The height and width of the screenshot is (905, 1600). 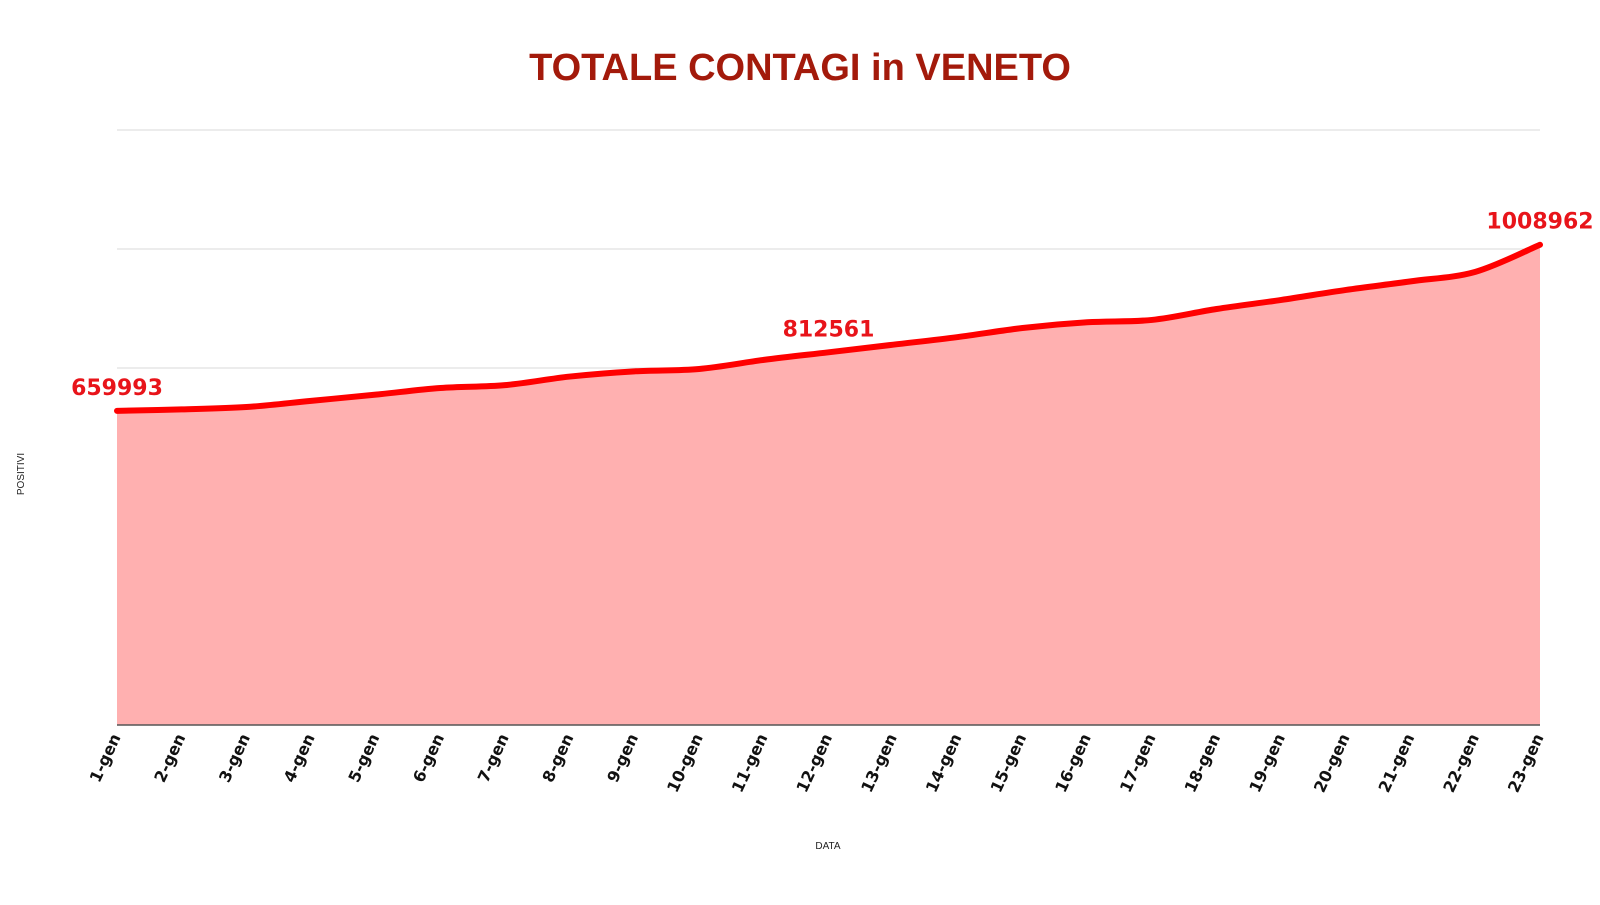 I want to click on x-tick-label: 8-gen, so click(x=557, y=758).